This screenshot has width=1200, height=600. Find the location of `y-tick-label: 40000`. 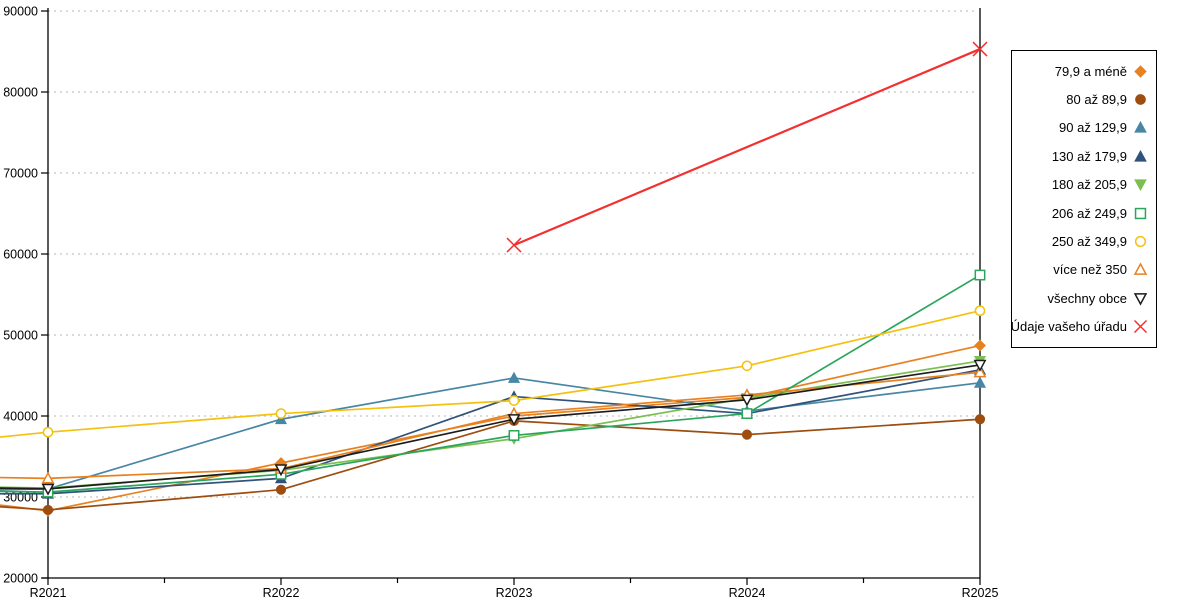

y-tick-label: 40000 is located at coordinates (20, 417).